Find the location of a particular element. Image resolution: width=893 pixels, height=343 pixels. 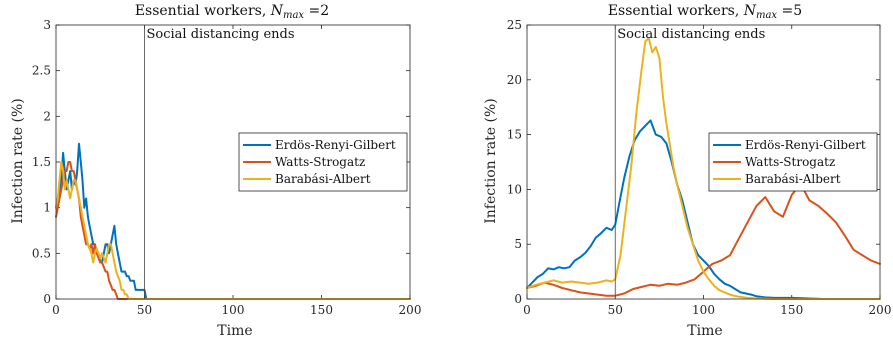

y-tick-label: 2 is located at coordinates (47, 116).